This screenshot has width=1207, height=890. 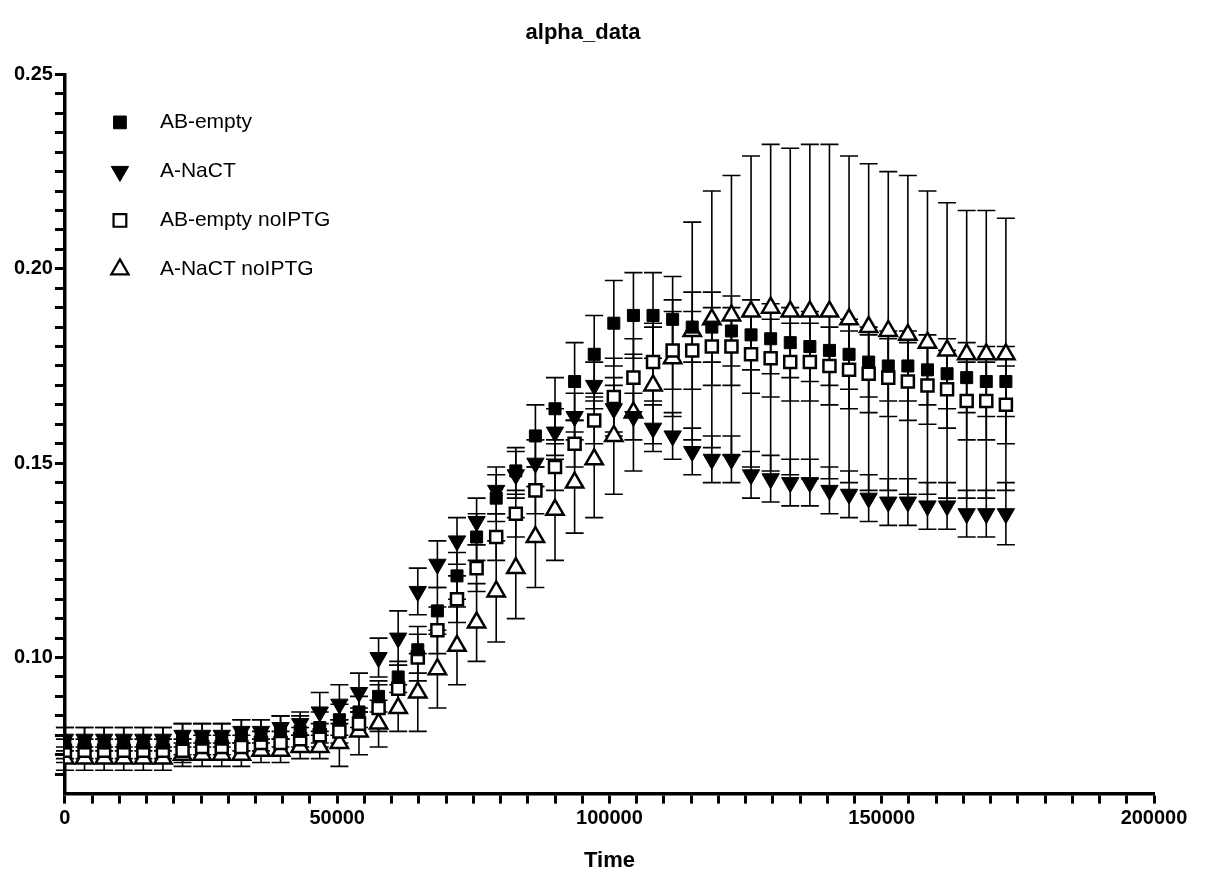 What do you see at coordinates (236, 268) in the screenshot?
I see `legend-label: A-NaCT noIPTG` at bounding box center [236, 268].